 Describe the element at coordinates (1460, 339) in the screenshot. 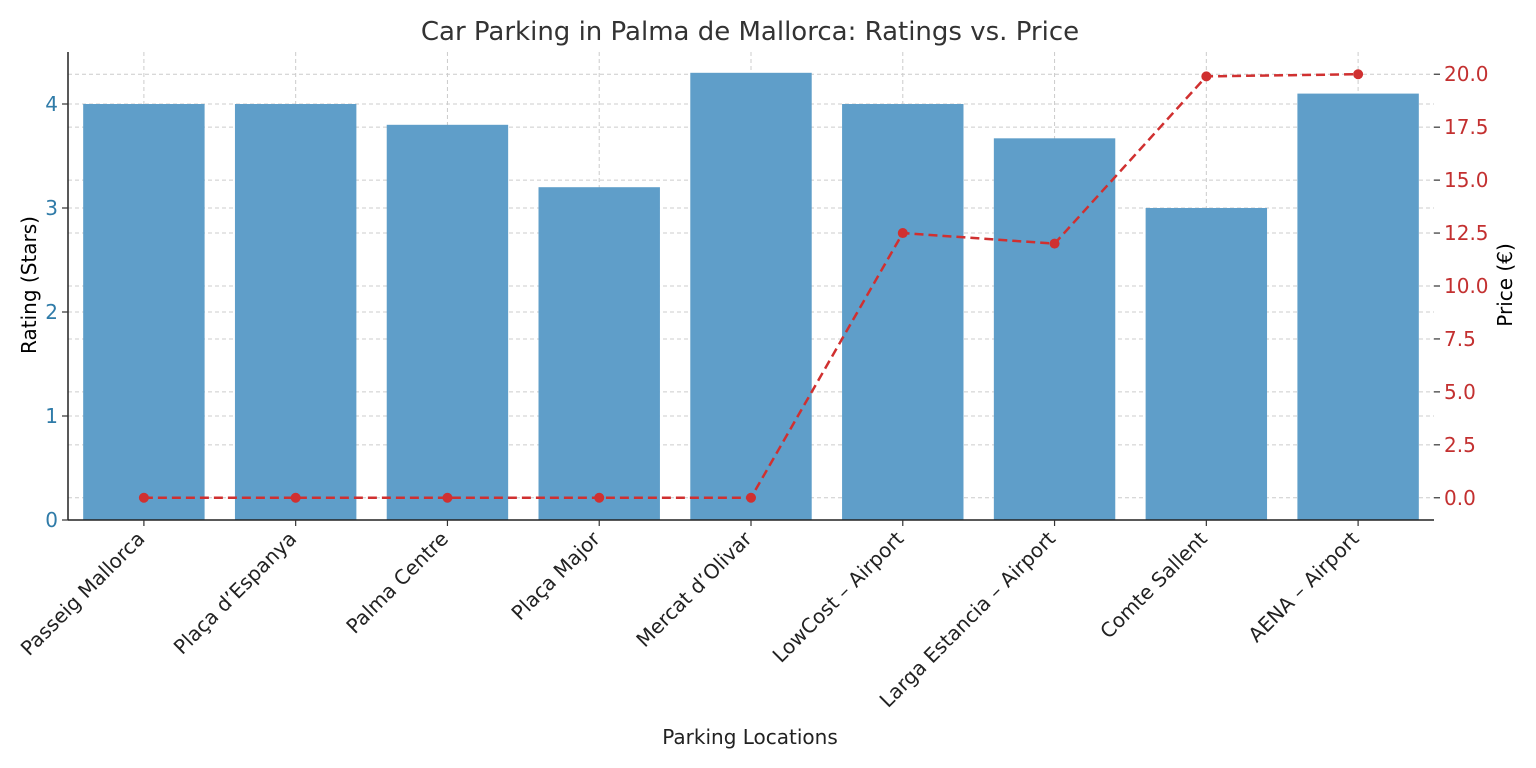

I see `right-tick-label: 7.5` at that location.